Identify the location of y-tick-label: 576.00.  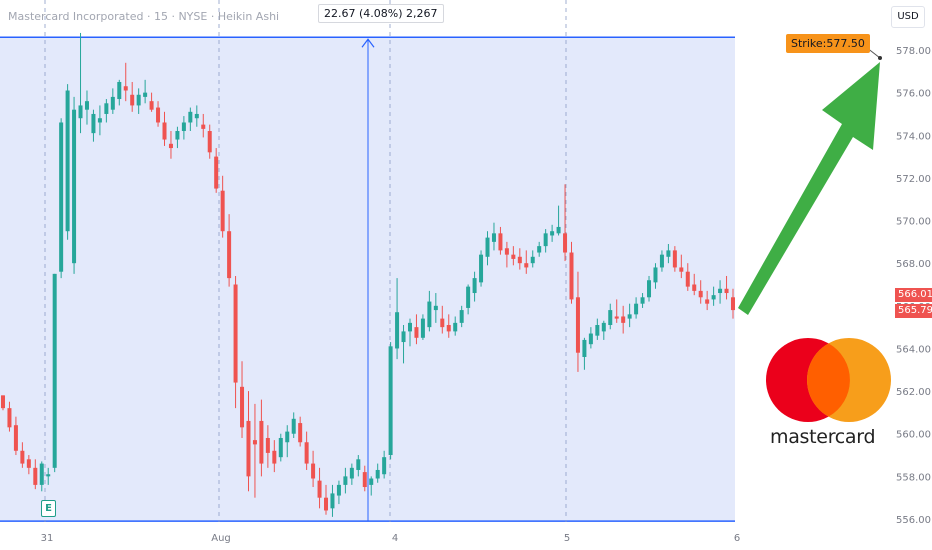
(913, 94).